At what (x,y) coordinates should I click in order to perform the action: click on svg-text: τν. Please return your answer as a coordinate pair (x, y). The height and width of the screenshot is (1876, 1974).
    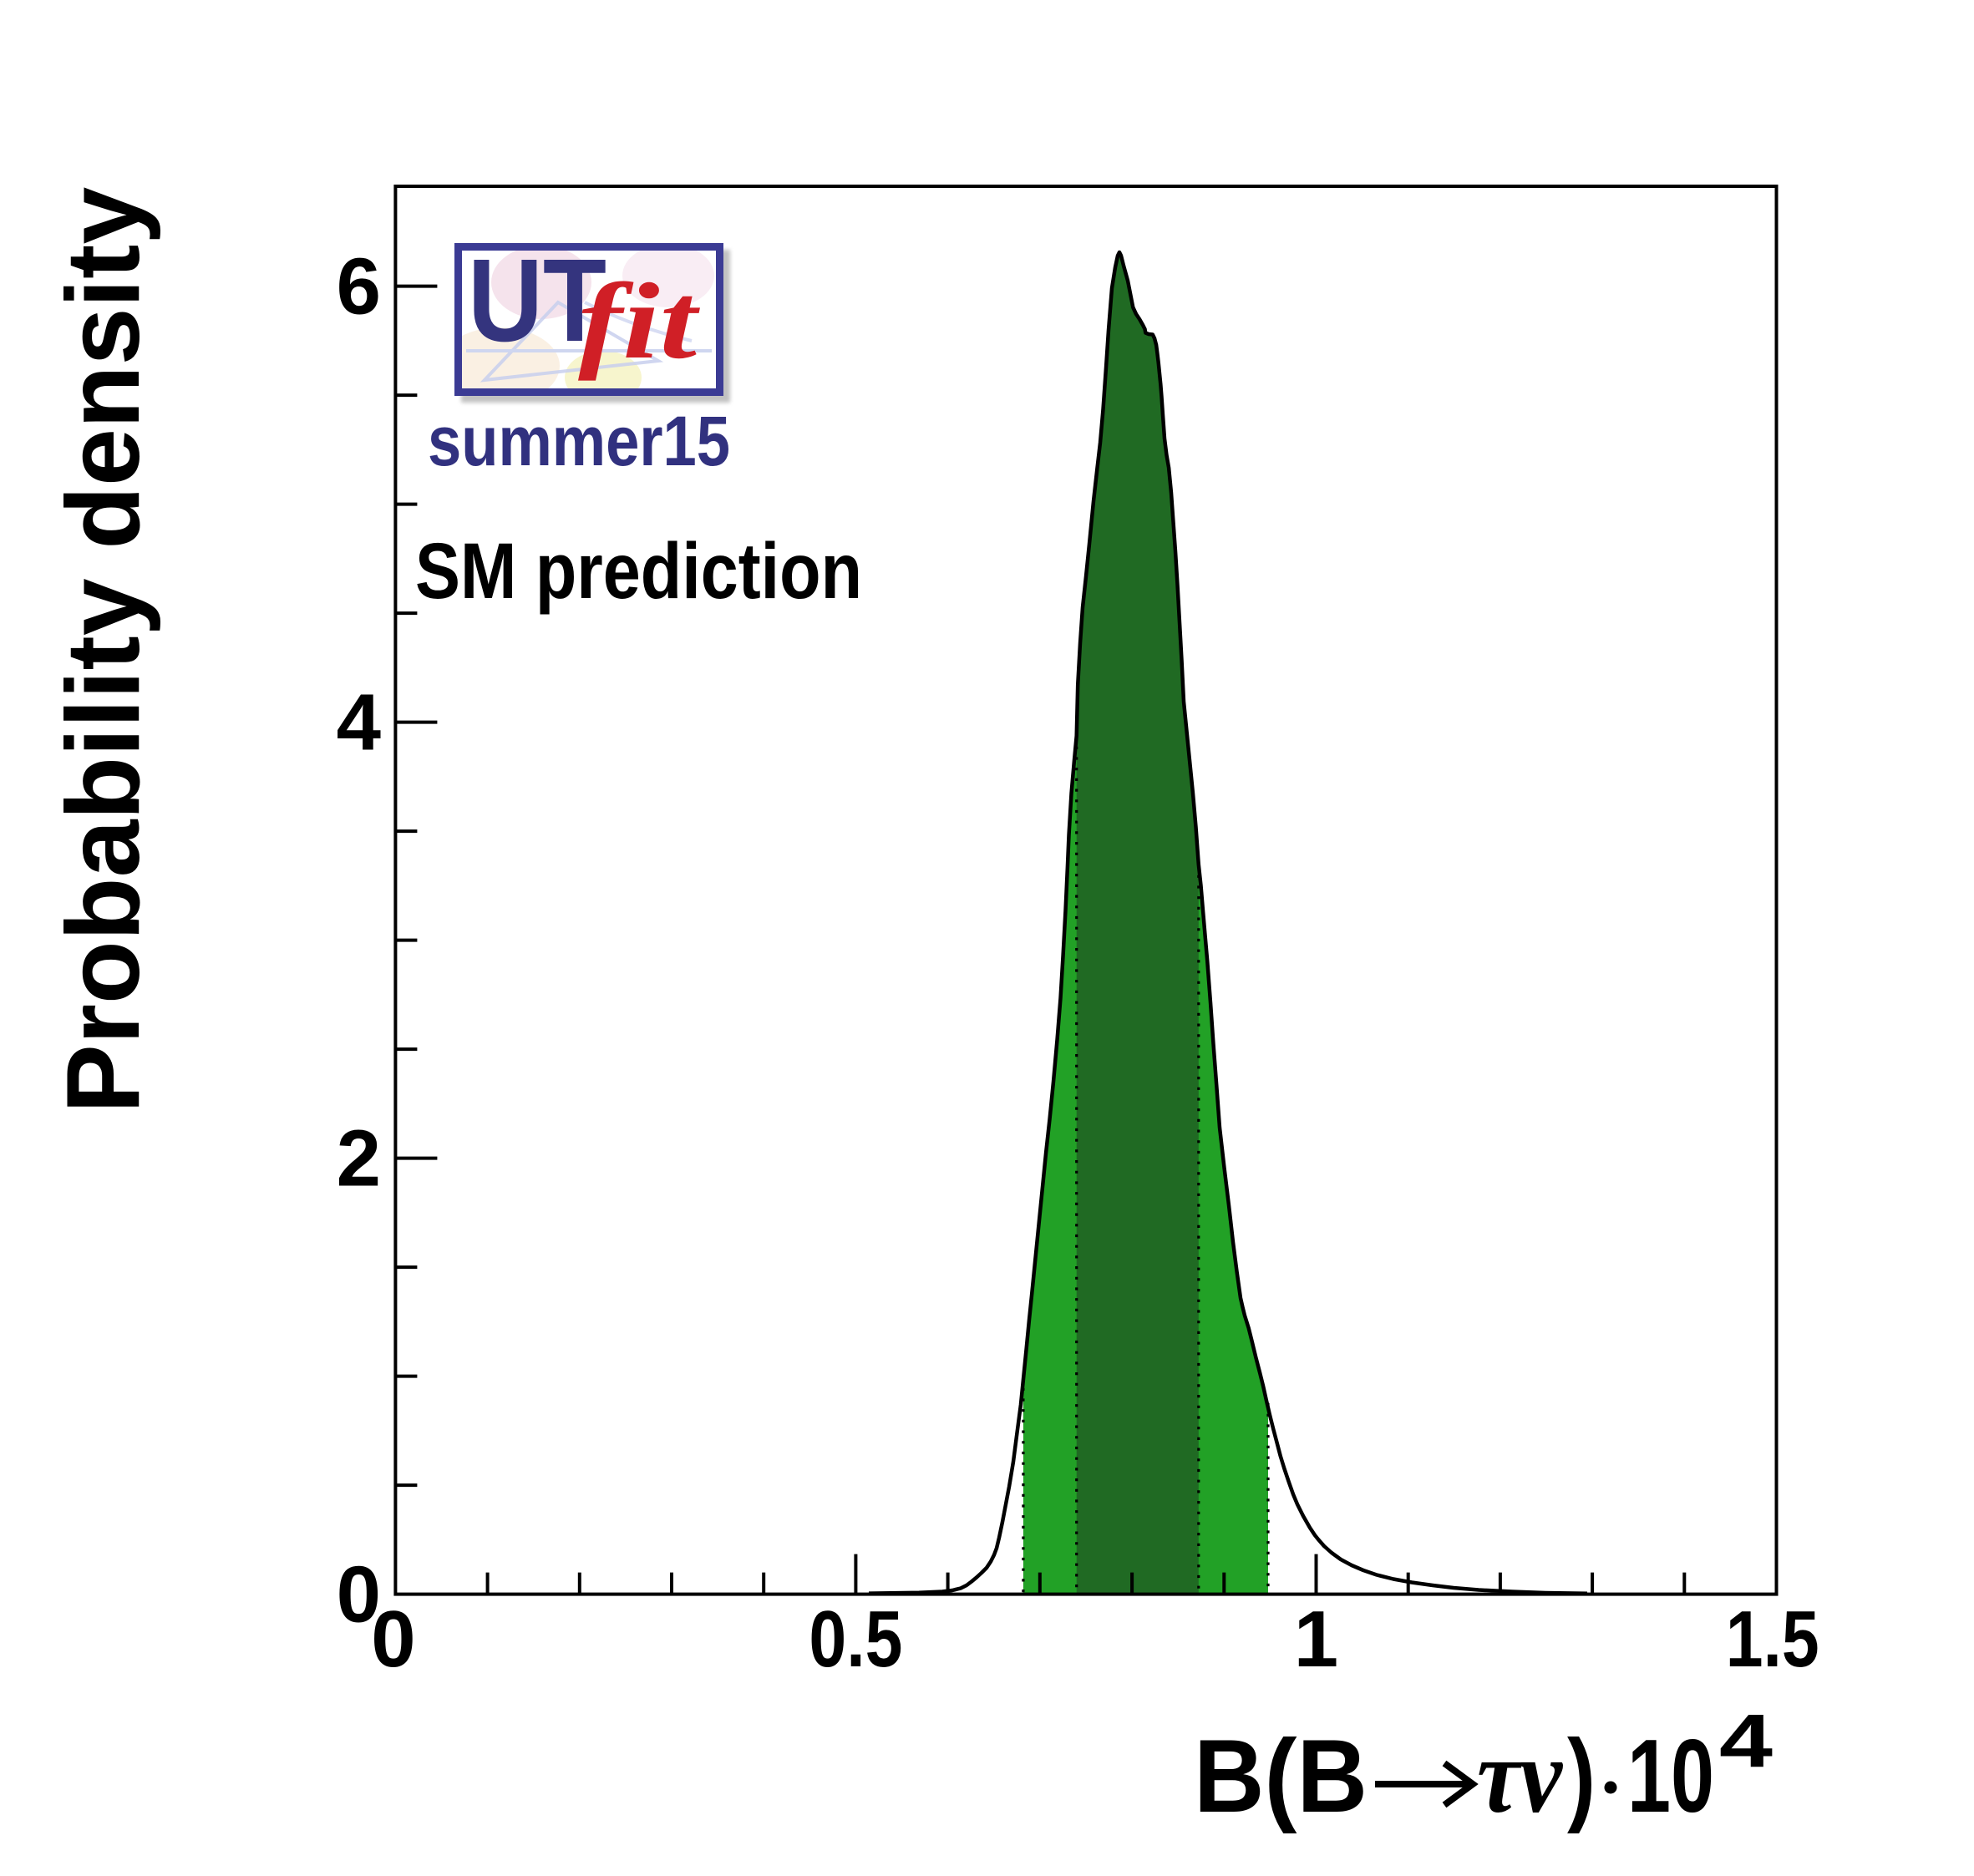
    Looking at the image, I should click on (1520, 1775).